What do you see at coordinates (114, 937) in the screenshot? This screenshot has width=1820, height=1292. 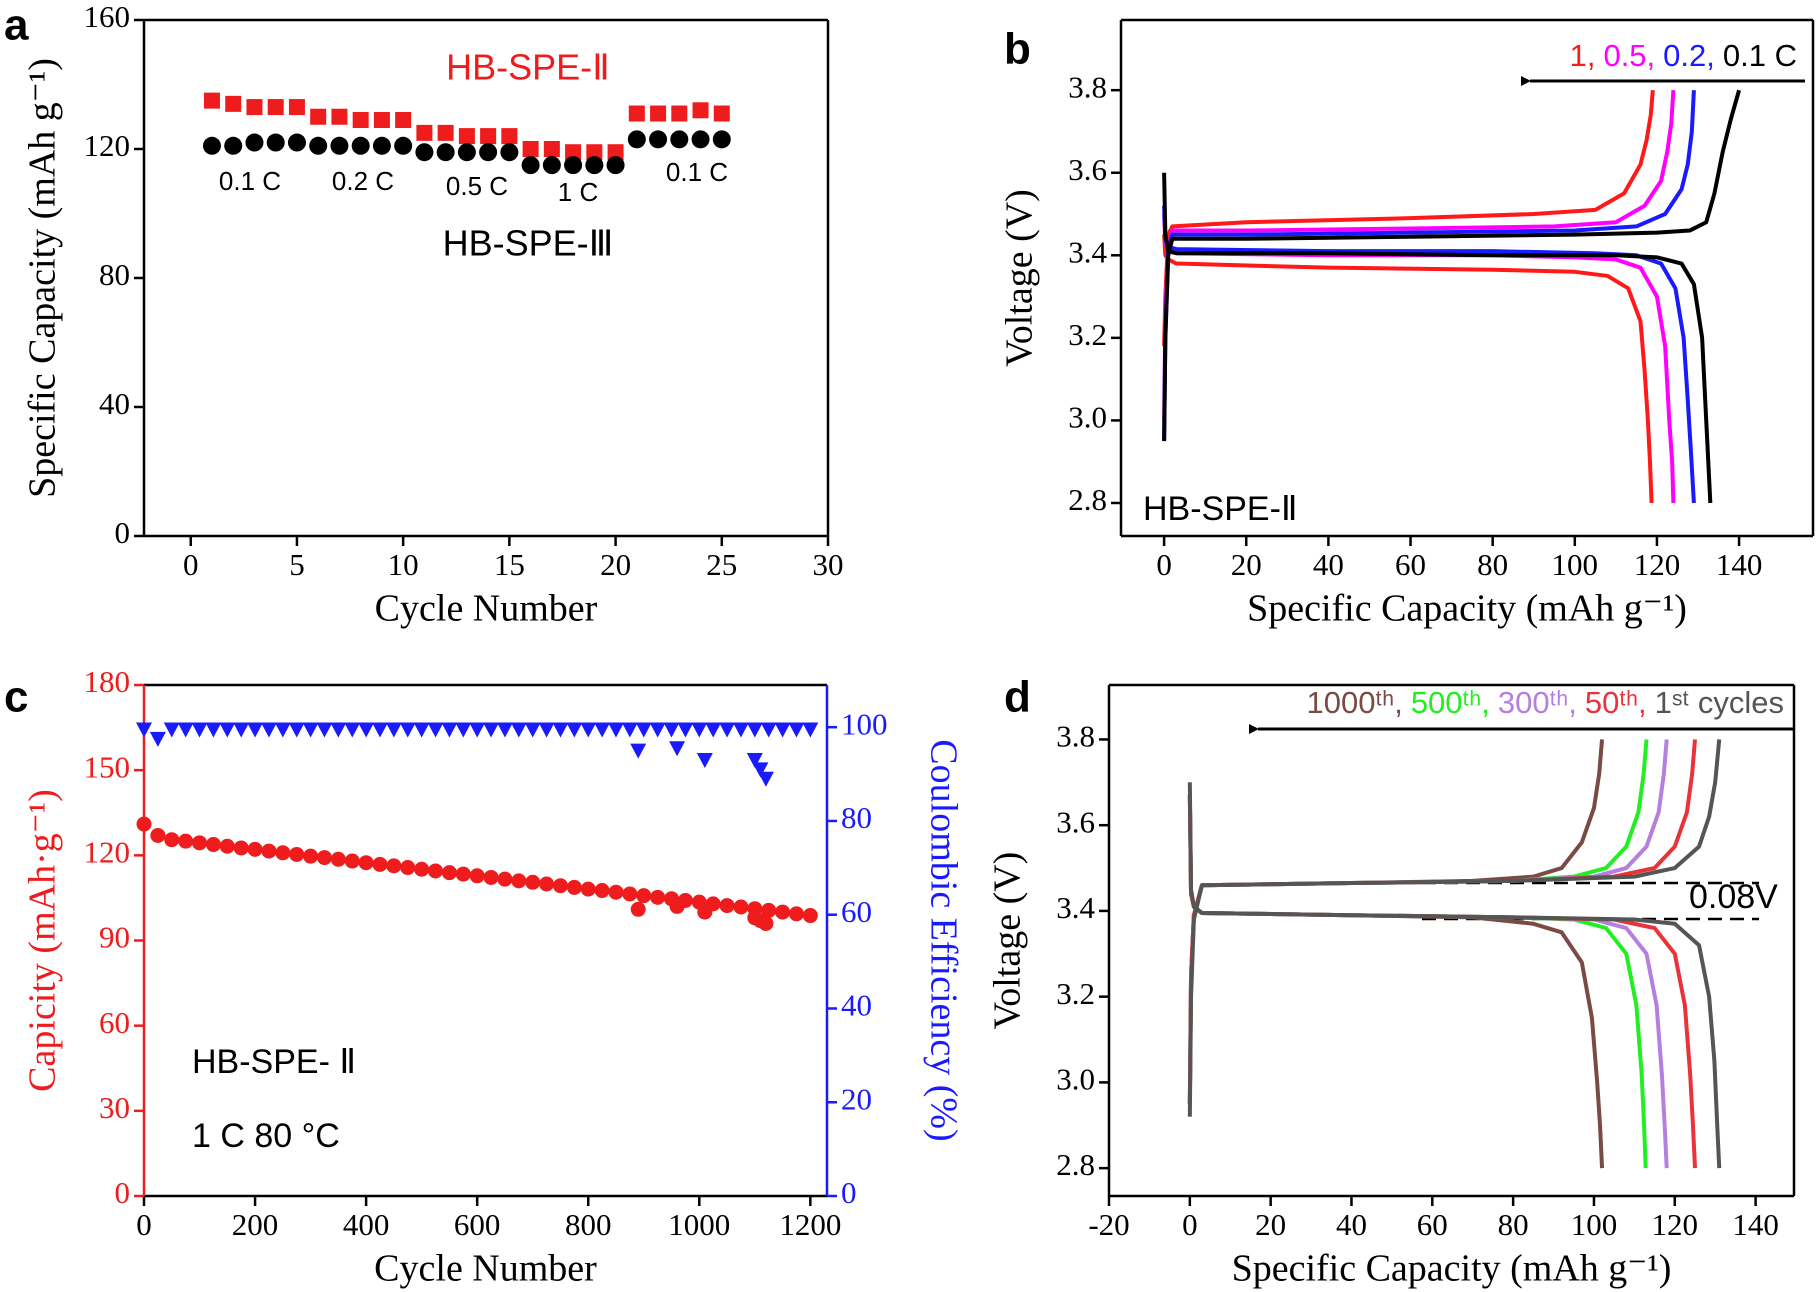 I see `y-tick-label: 90` at bounding box center [114, 937].